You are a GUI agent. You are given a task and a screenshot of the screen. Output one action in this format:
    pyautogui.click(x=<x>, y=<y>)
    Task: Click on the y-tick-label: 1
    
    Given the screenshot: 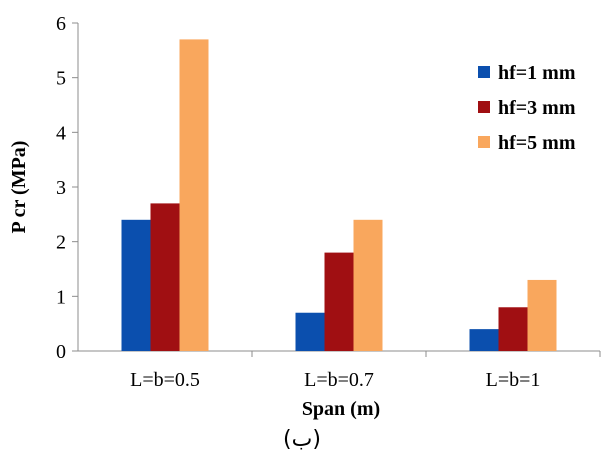 What is the action you would take?
    pyautogui.click(x=61, y=297)
    